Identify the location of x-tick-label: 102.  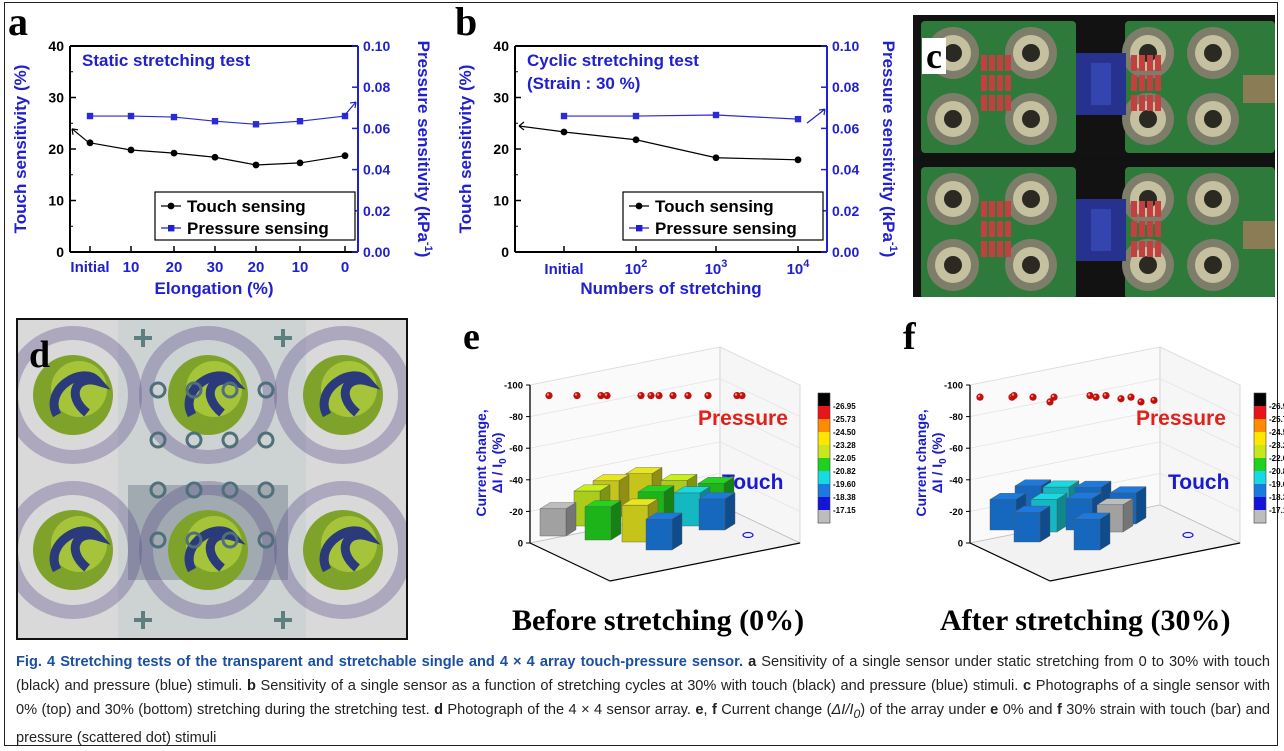
(636, 268).